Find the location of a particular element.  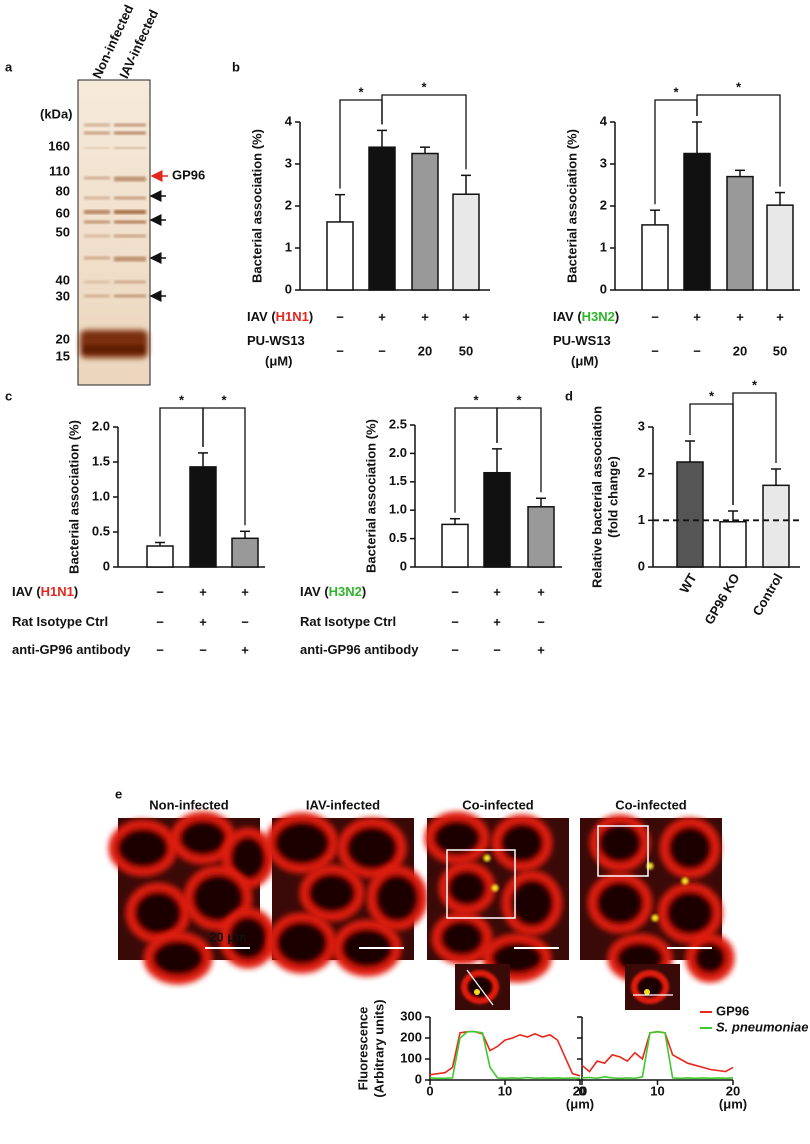

y-tick-label: 4 is located at coordinates (604, 120).